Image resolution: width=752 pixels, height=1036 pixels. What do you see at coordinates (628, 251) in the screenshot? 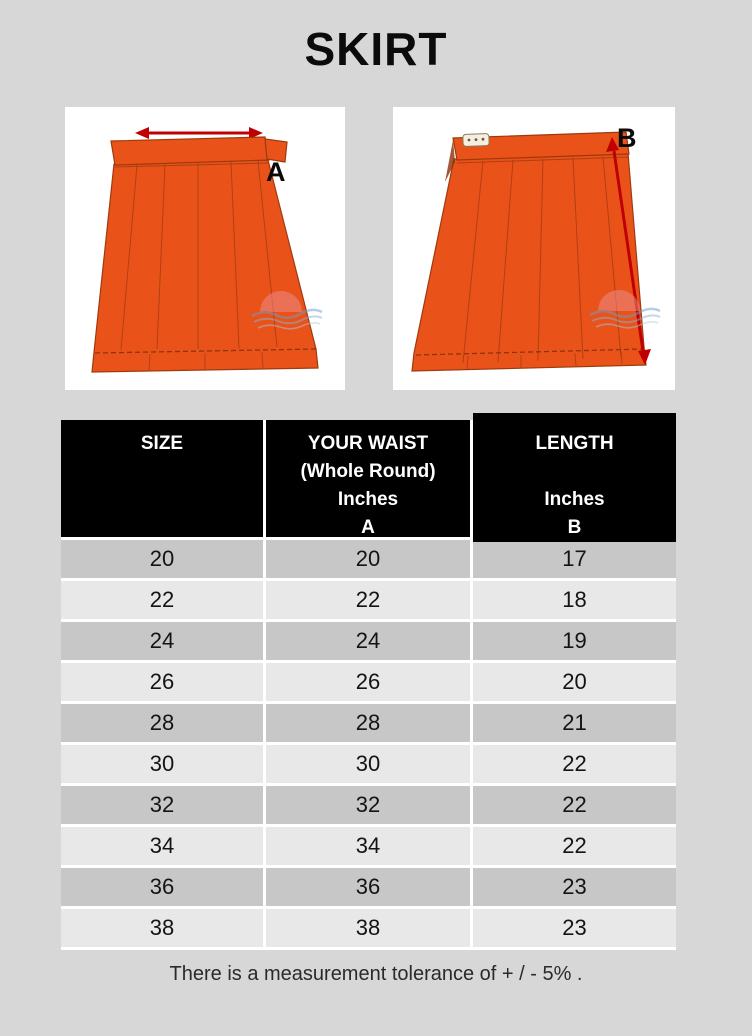
I see `length-arrow-icon` at bounding box center [628, 251].